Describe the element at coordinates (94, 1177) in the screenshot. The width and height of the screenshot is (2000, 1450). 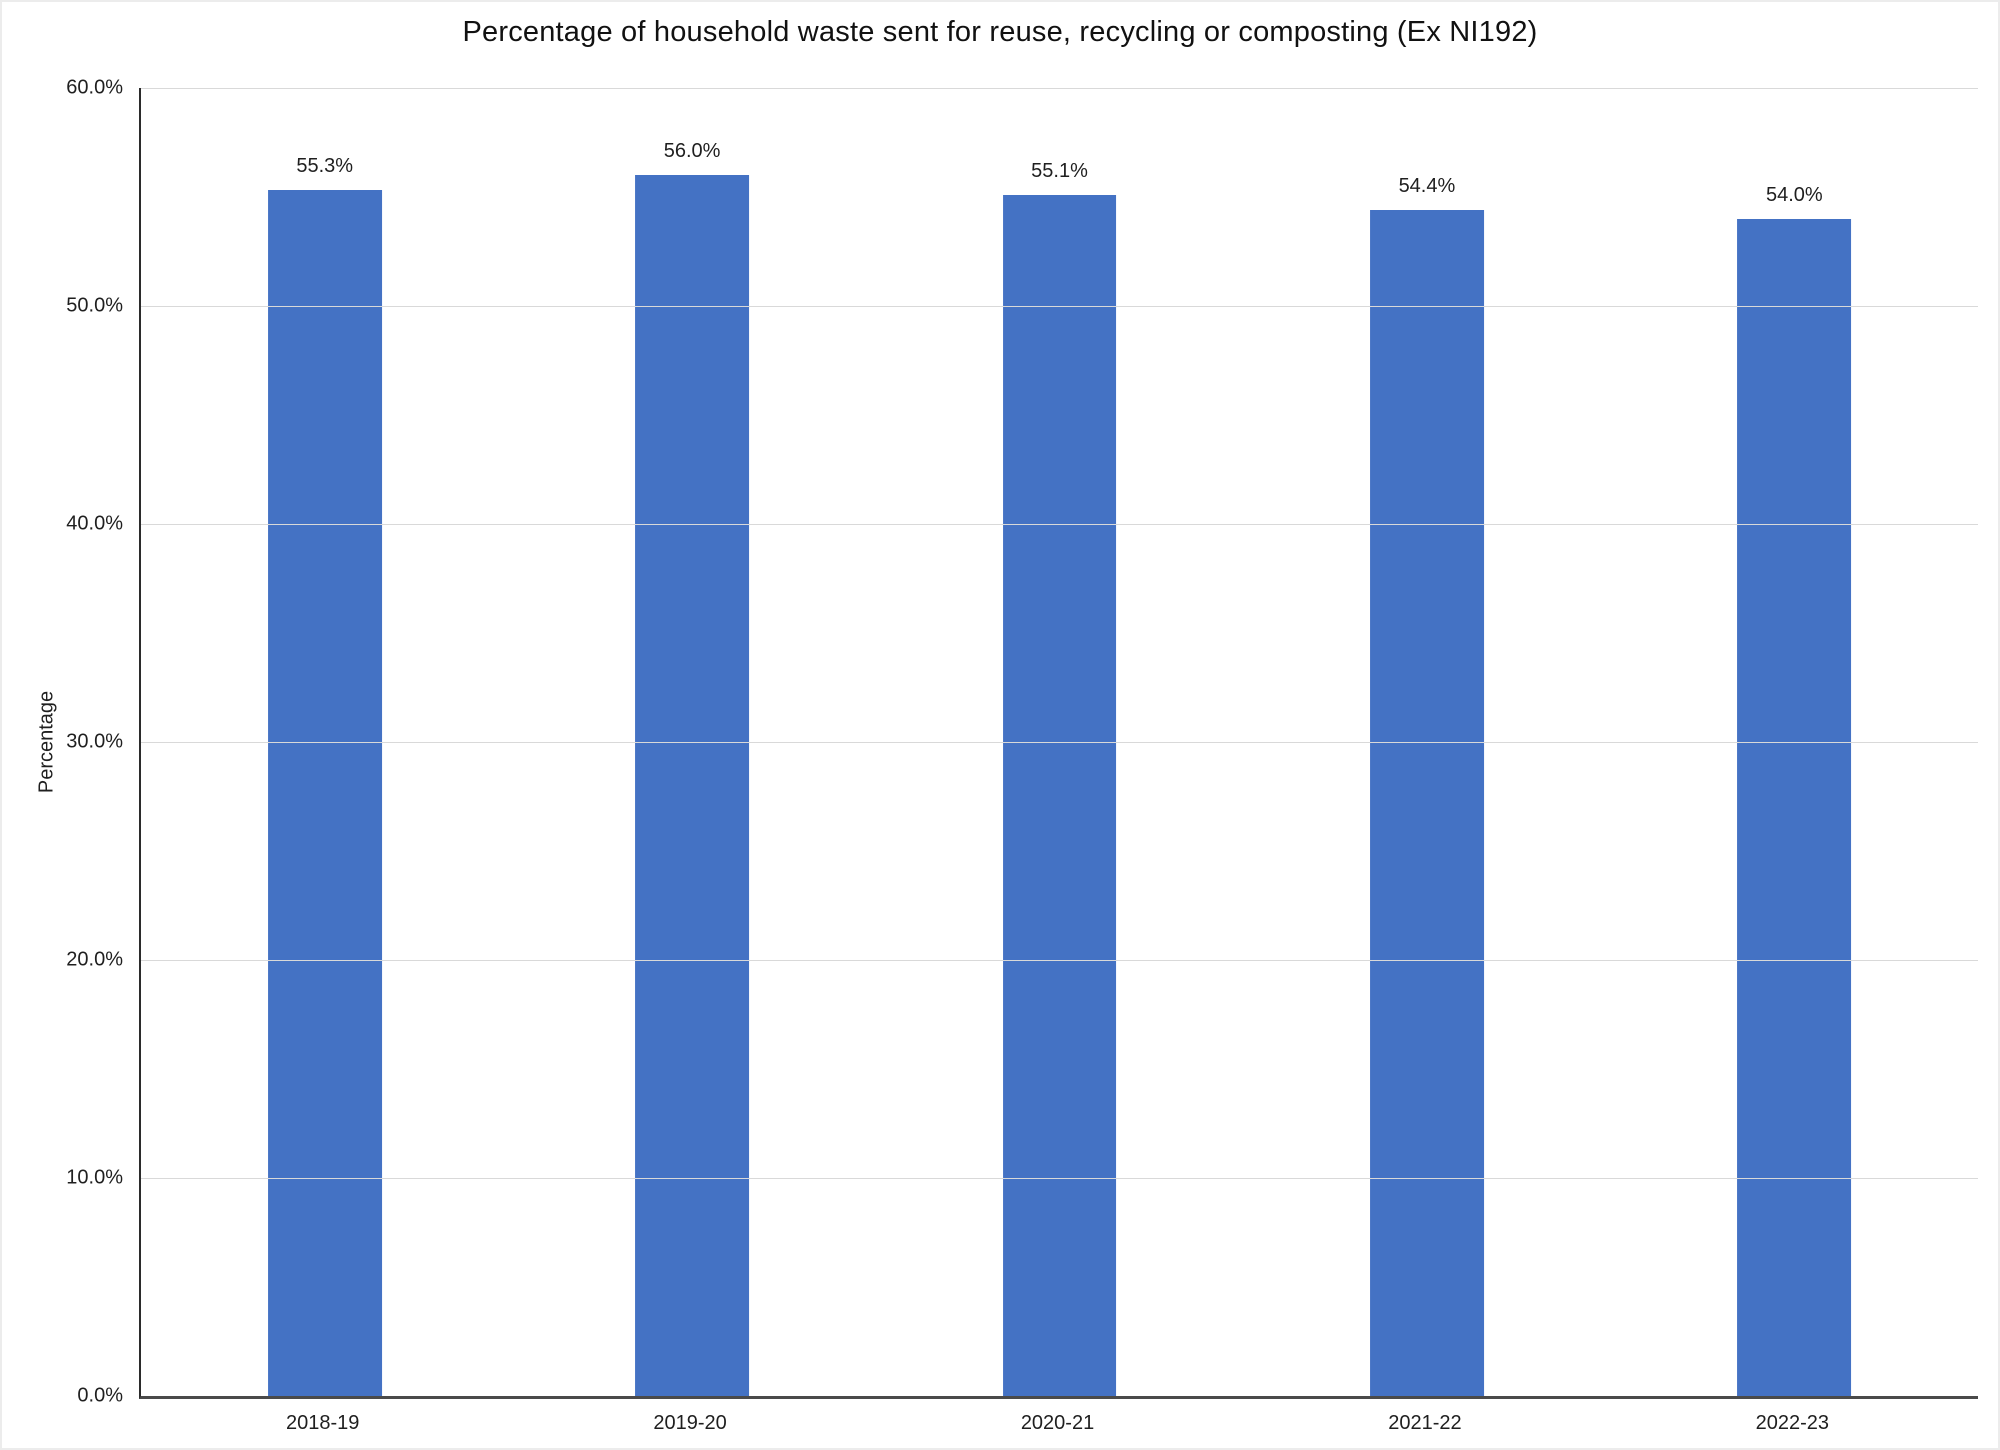
I see `y-tick-label: 10.0%` at that location.